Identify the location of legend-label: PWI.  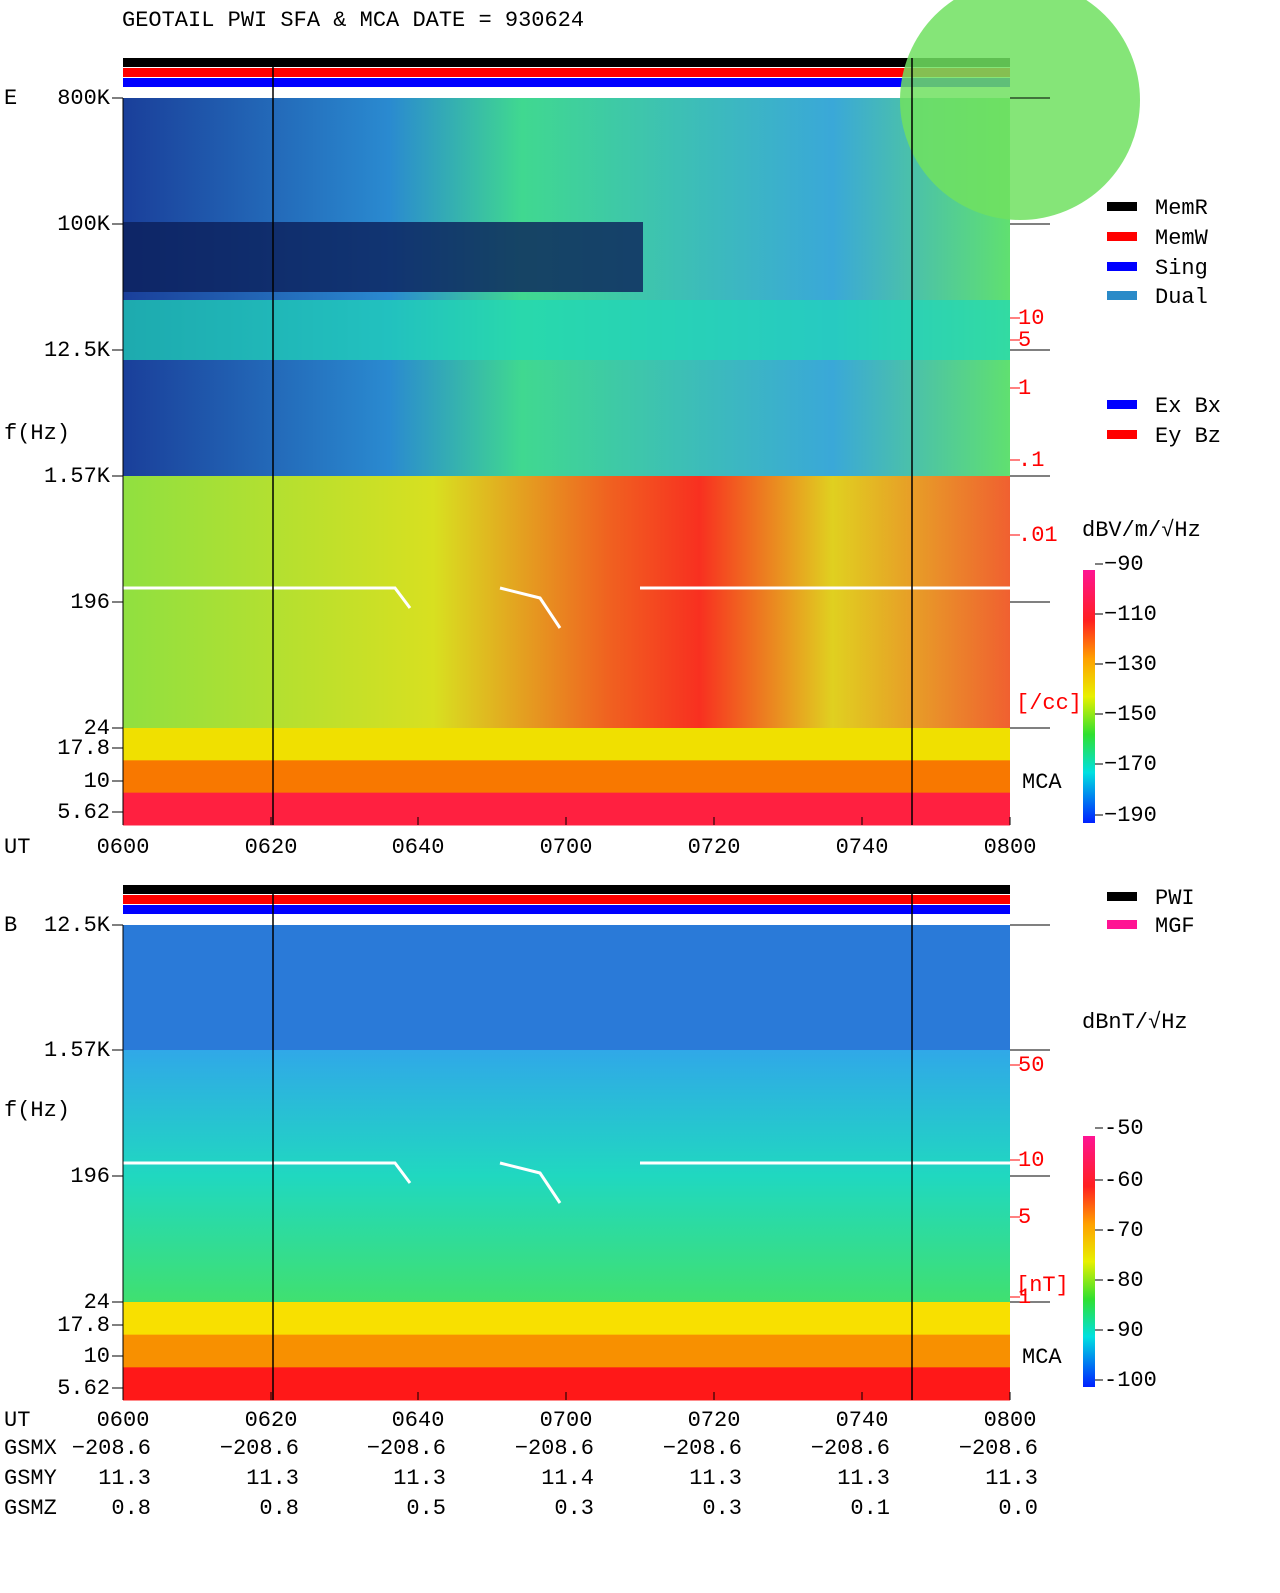
(1175, 898).